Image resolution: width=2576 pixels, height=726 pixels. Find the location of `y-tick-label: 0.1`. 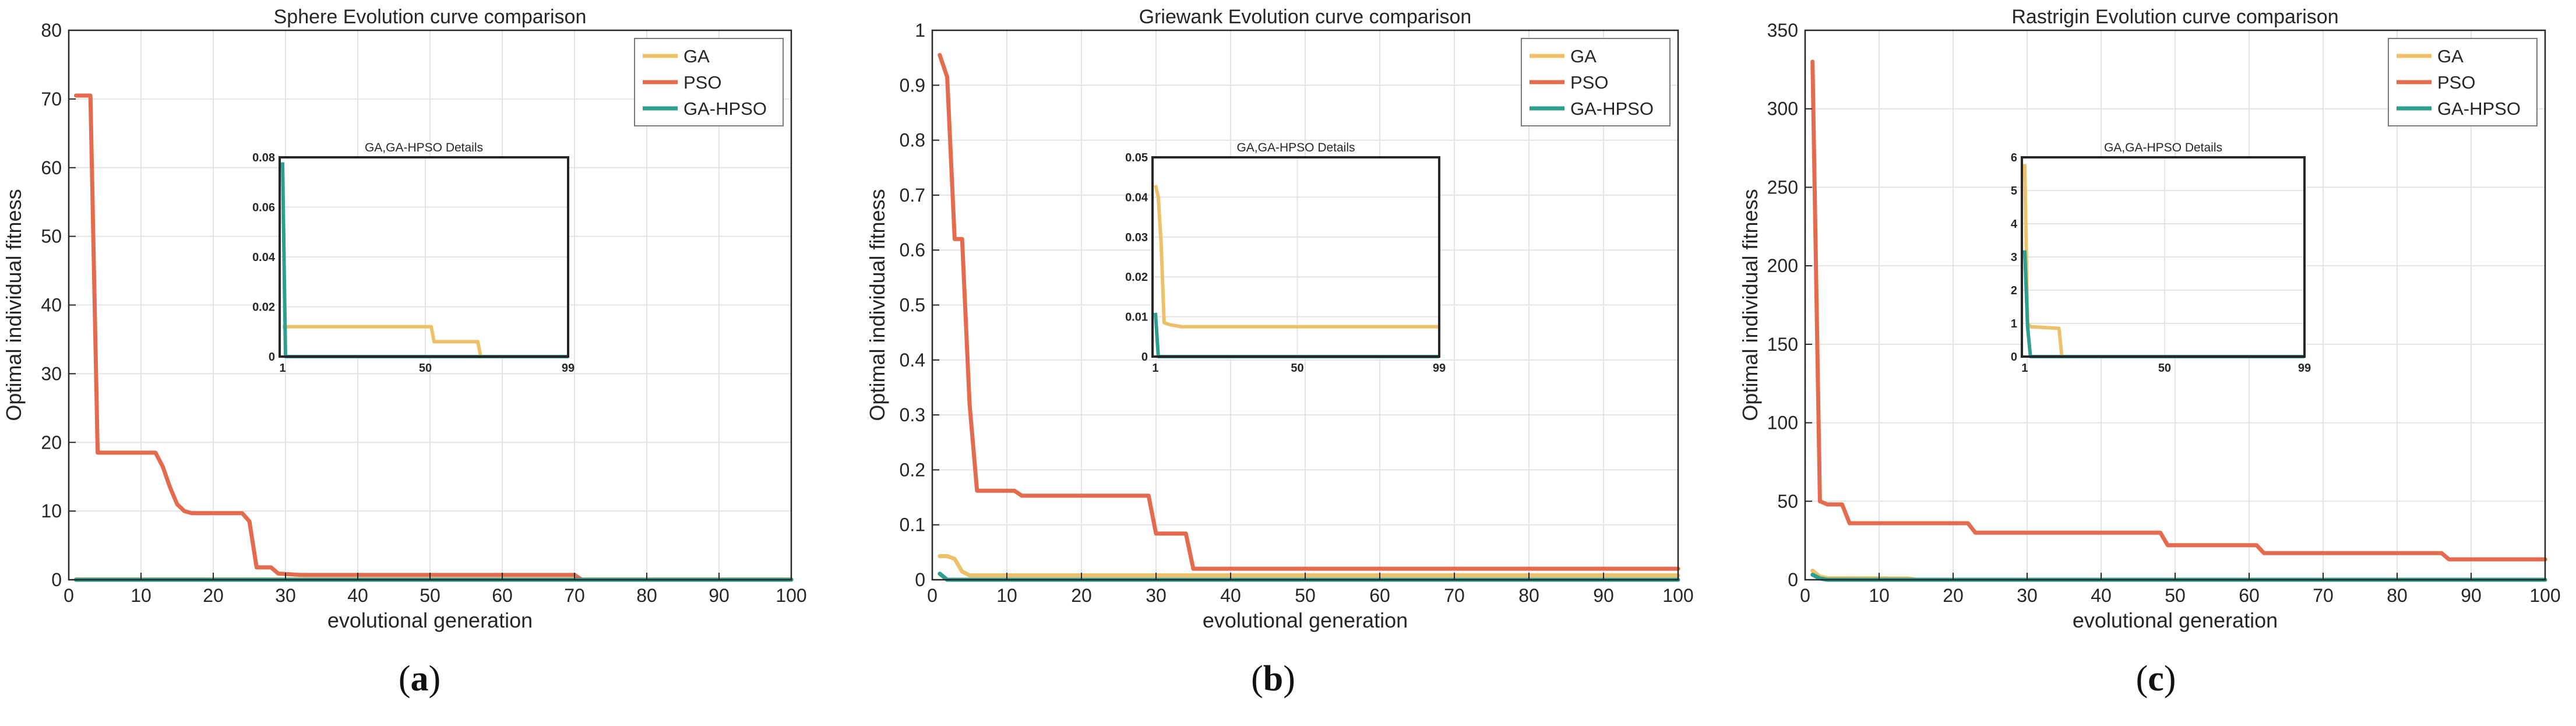

y-tick-label: 0.1 is located at coordinates (912, 524).